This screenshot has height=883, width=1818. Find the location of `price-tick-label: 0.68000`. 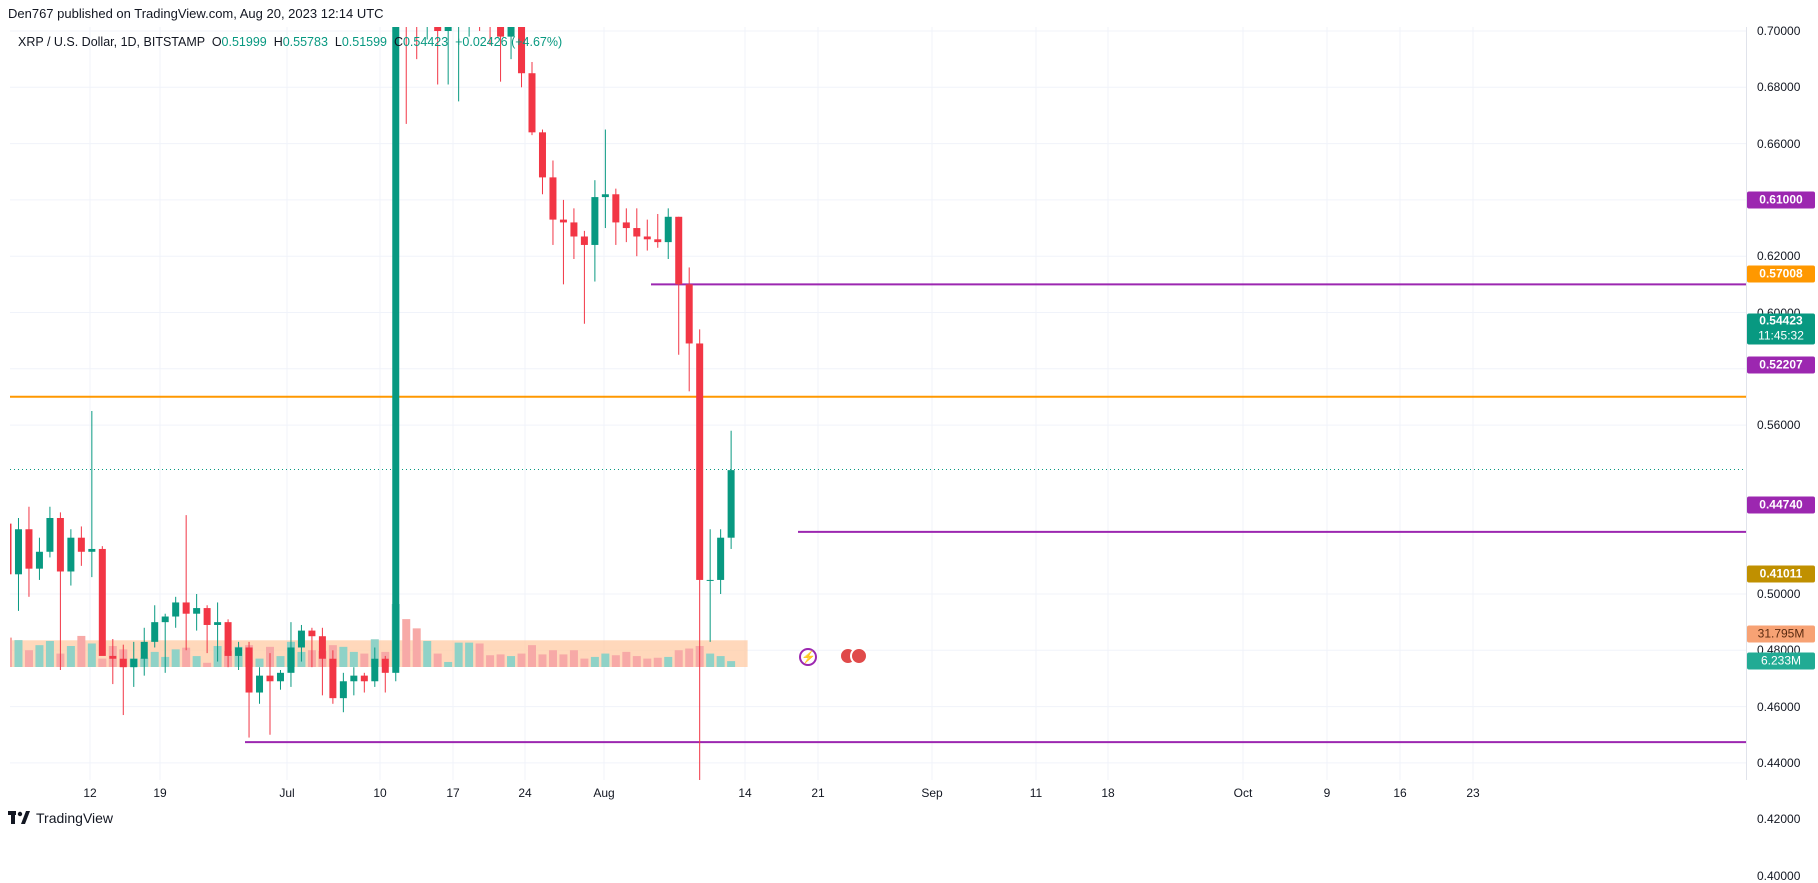

price-tick-label: 0.68000 is located at coordinates (1779, 87).